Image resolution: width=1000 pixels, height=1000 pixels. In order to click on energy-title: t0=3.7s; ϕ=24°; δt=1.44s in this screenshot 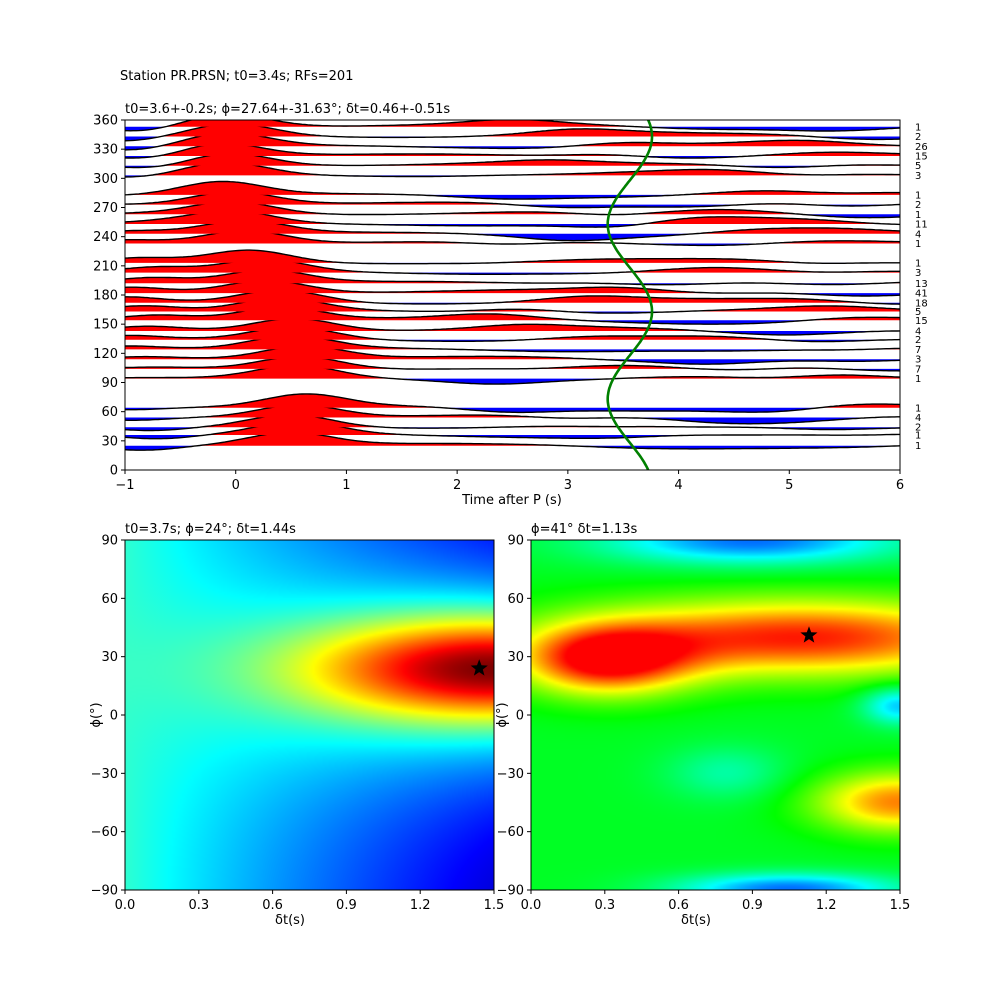, I will do `click(210, 529)`.